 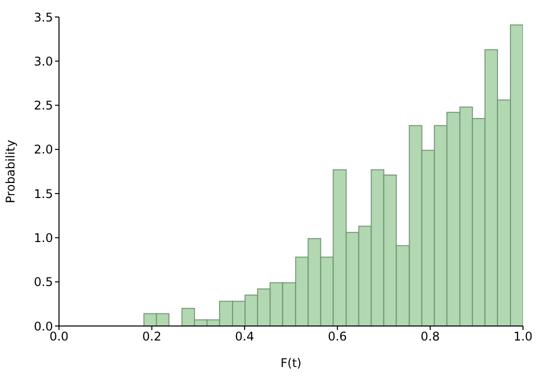 What do you see at coordinates (291, 363) in the screenshot?
I see `x-axis-title: F(t)` at bounding box center [291, 363].